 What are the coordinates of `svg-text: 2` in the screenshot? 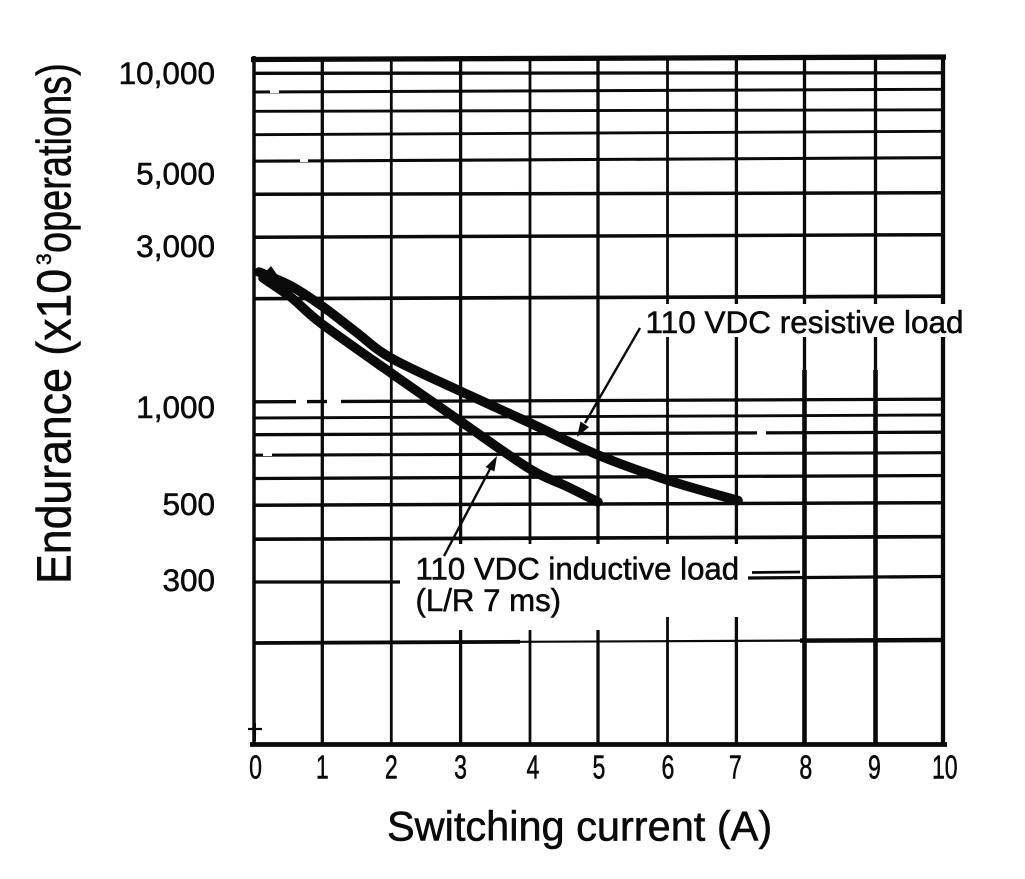 It's located at (391, 768).